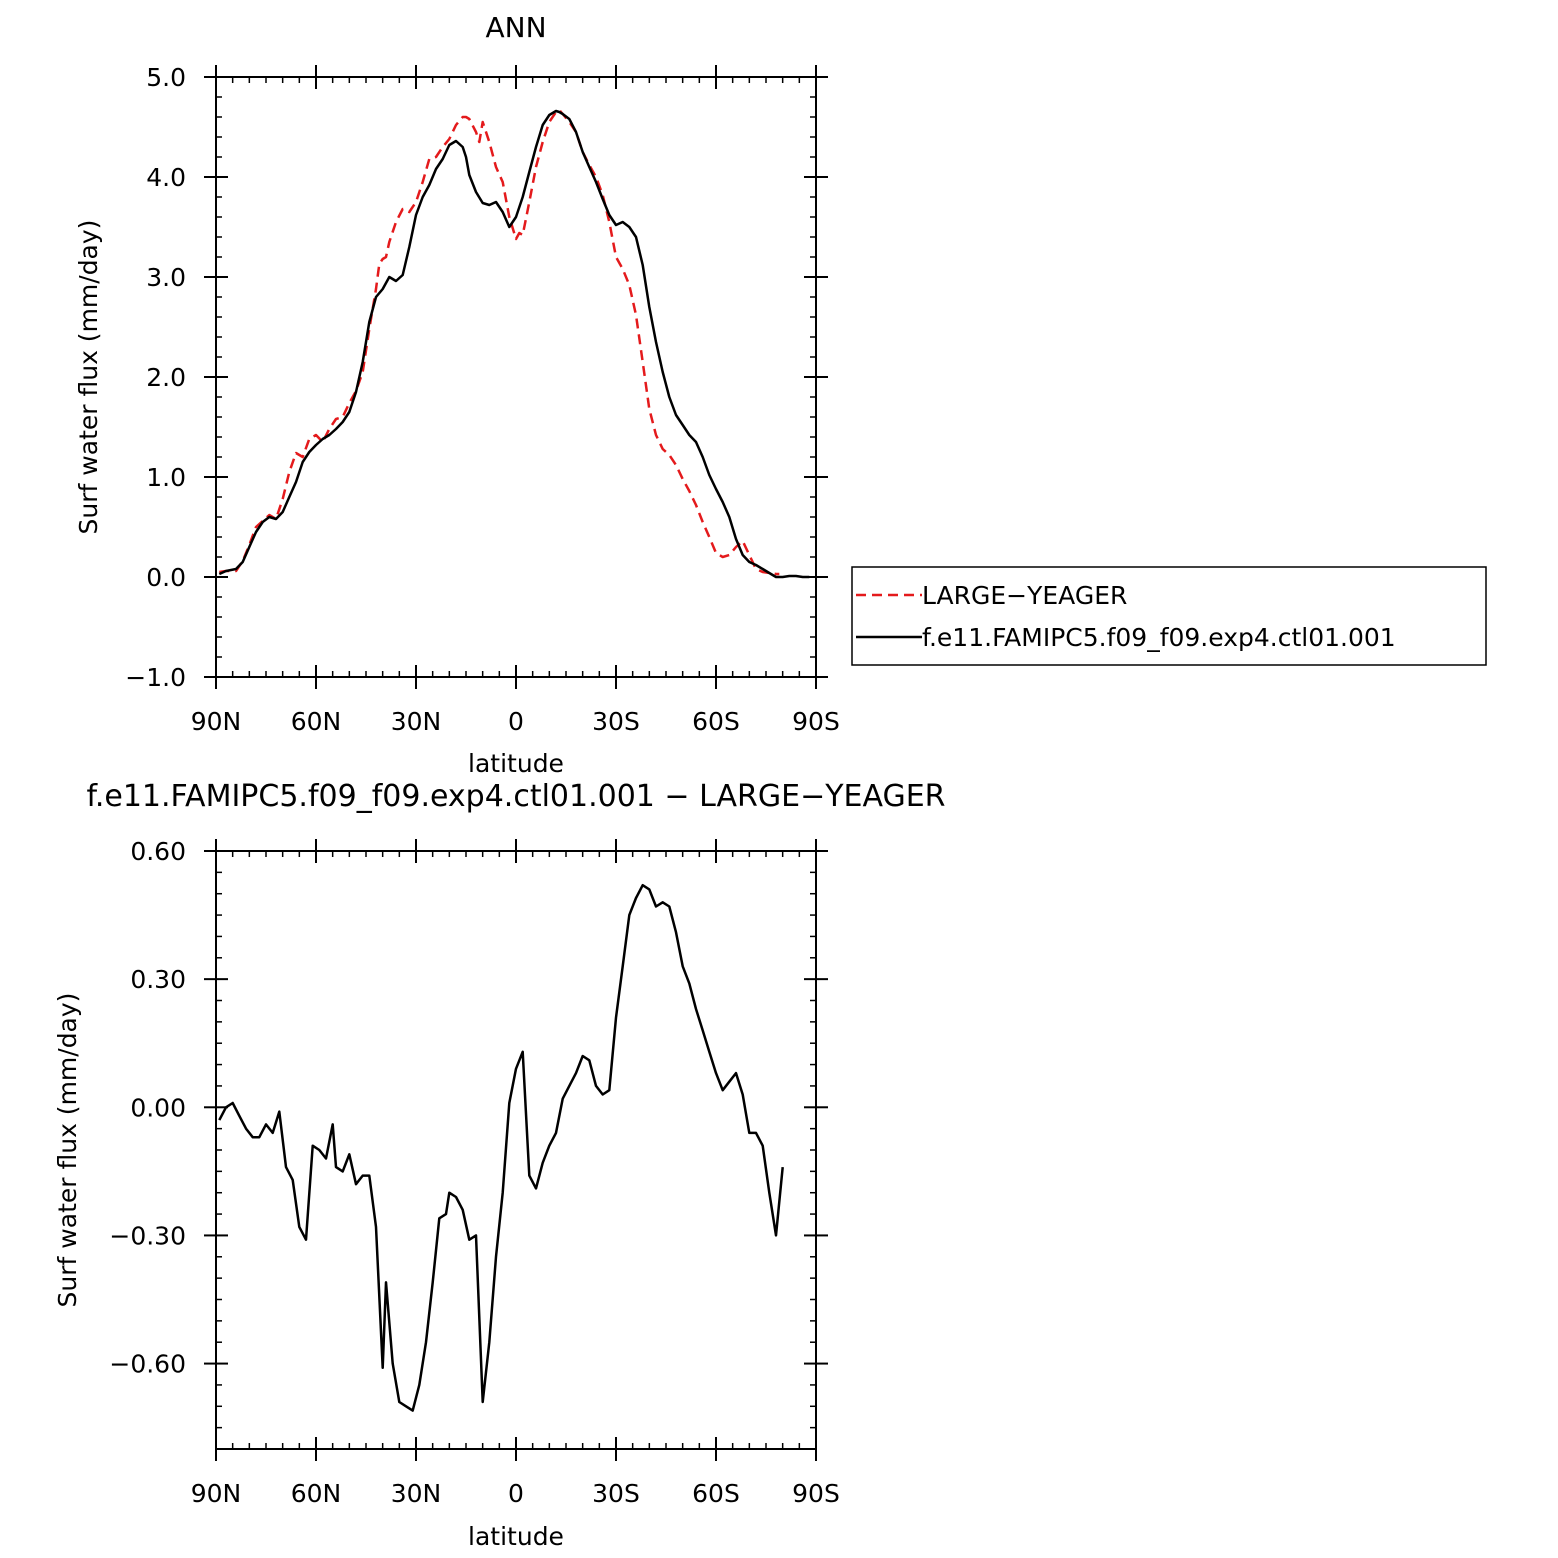  Describe the element at coordinates (158, 979) in the screenshot. I see `bottom-ytick-label: 0.30` at that location.